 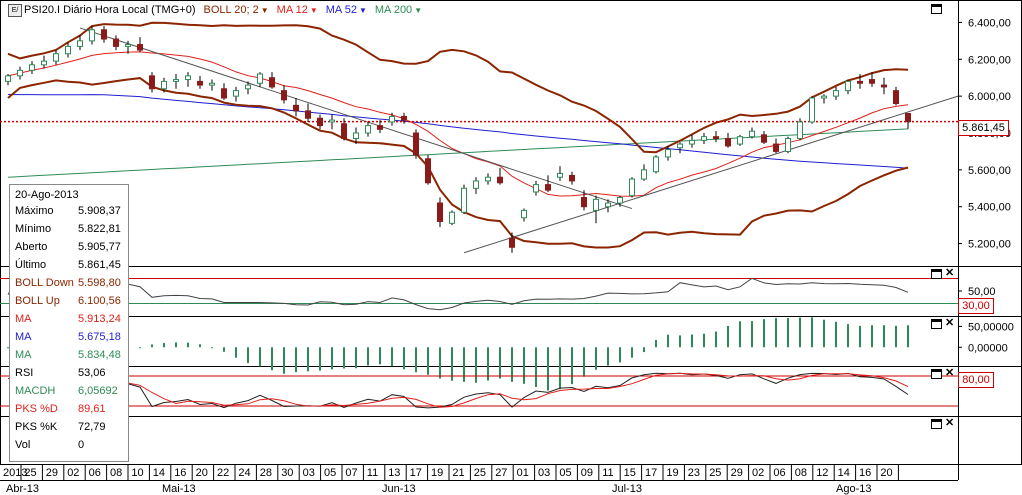 I want to click on price-tick-label: 6.000,00, so click(x=989, y=97).